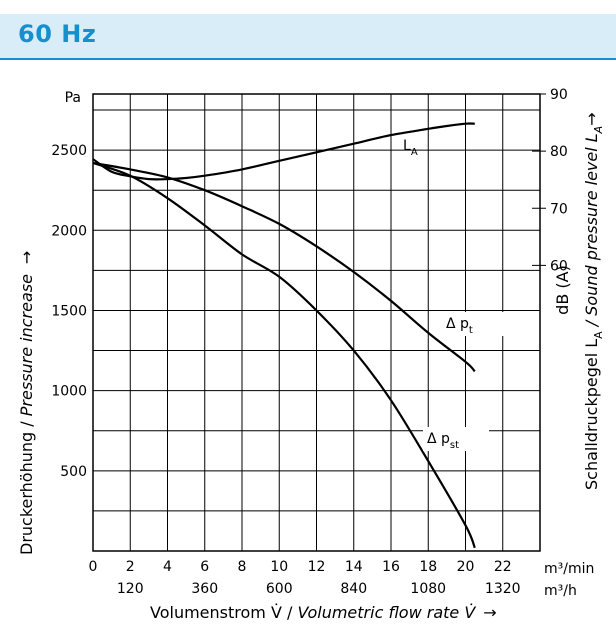 The width and height of the screenshot is (616, 626). I want to click on x-tick-label: 6, so click(204, 567).